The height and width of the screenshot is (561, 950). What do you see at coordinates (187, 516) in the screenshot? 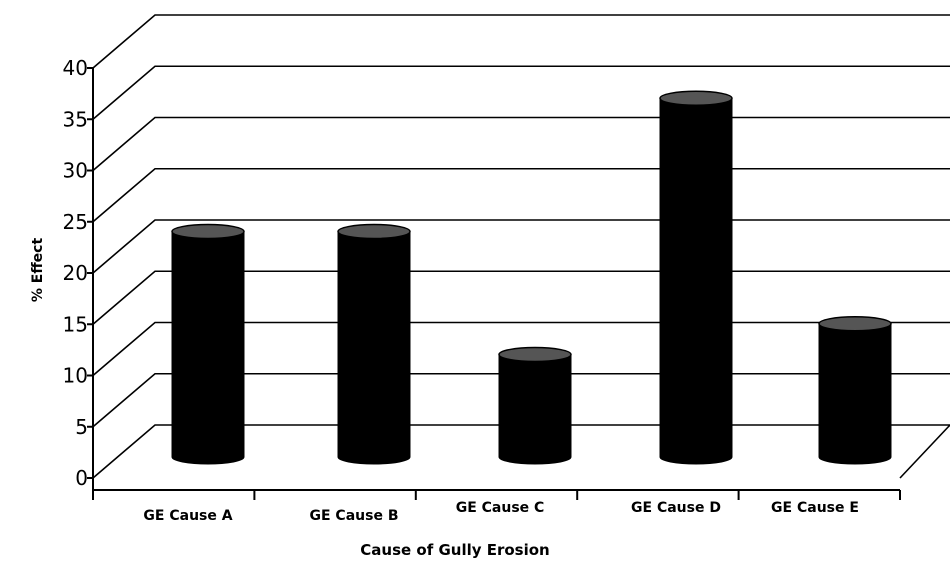
I see `x-tick-label: GE Cause A` at bounding box center [187, 516].